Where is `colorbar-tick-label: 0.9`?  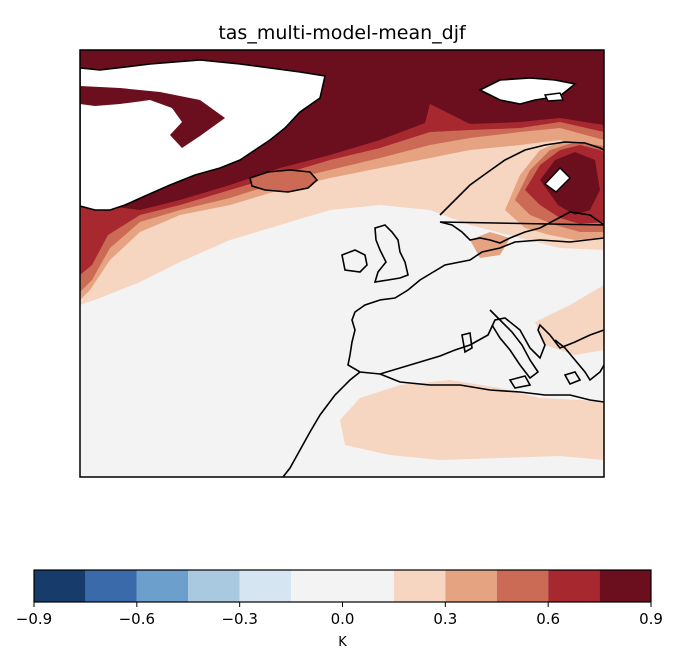
colorbar-tick-label: 0.9 is located at coordinates (651, 619).